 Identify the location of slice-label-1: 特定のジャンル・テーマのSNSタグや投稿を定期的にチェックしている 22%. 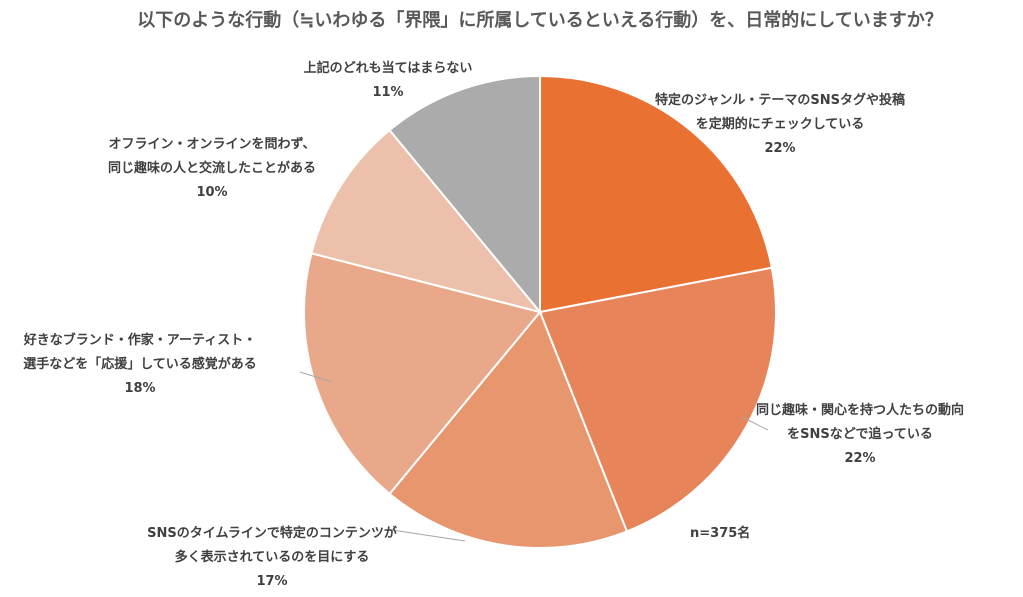
(780, 124).